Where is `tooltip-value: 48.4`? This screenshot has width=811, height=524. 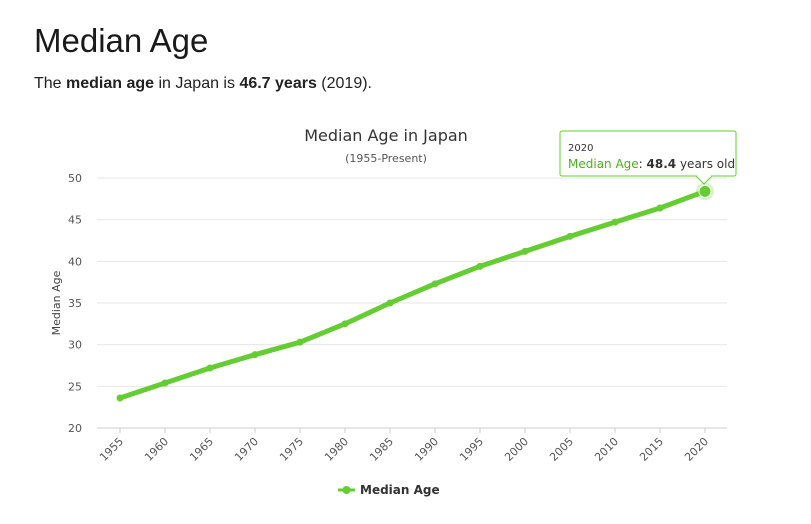 tooltip-value: 48.4 is located at coordinates (662, 164).